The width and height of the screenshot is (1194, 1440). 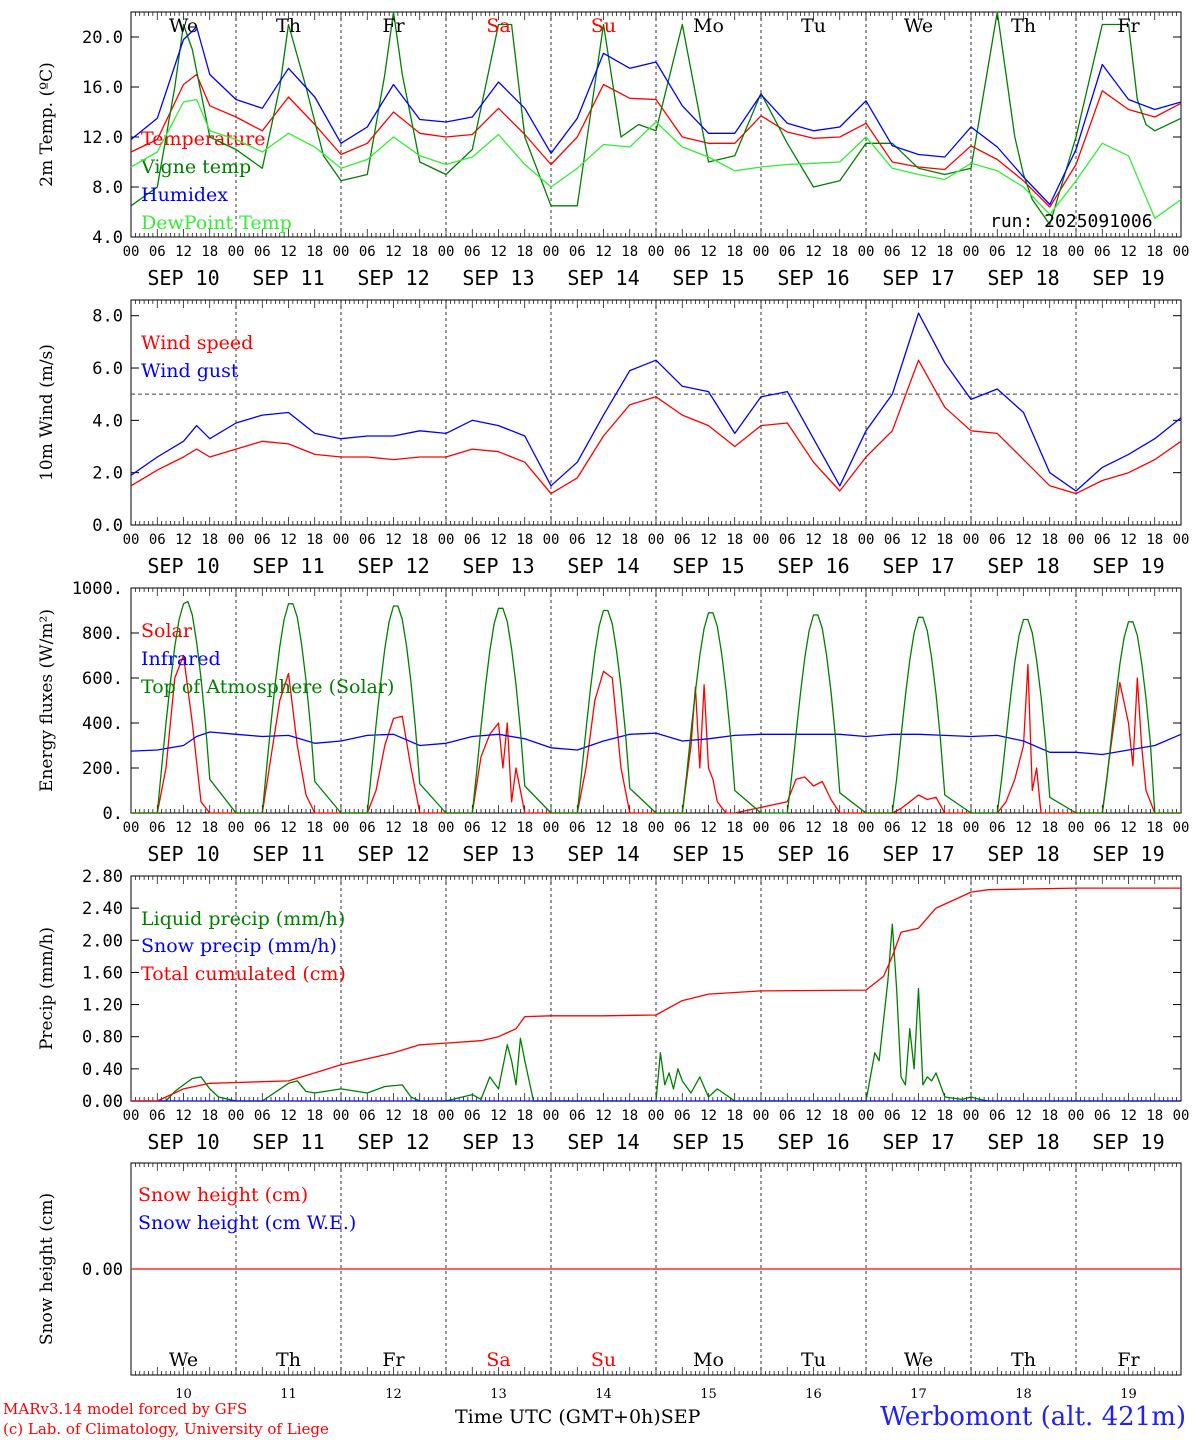 What do you see at coordinates (813, 1394) in the screenshot?
I see `day-number: 16` at bounding box center [813, 1394].